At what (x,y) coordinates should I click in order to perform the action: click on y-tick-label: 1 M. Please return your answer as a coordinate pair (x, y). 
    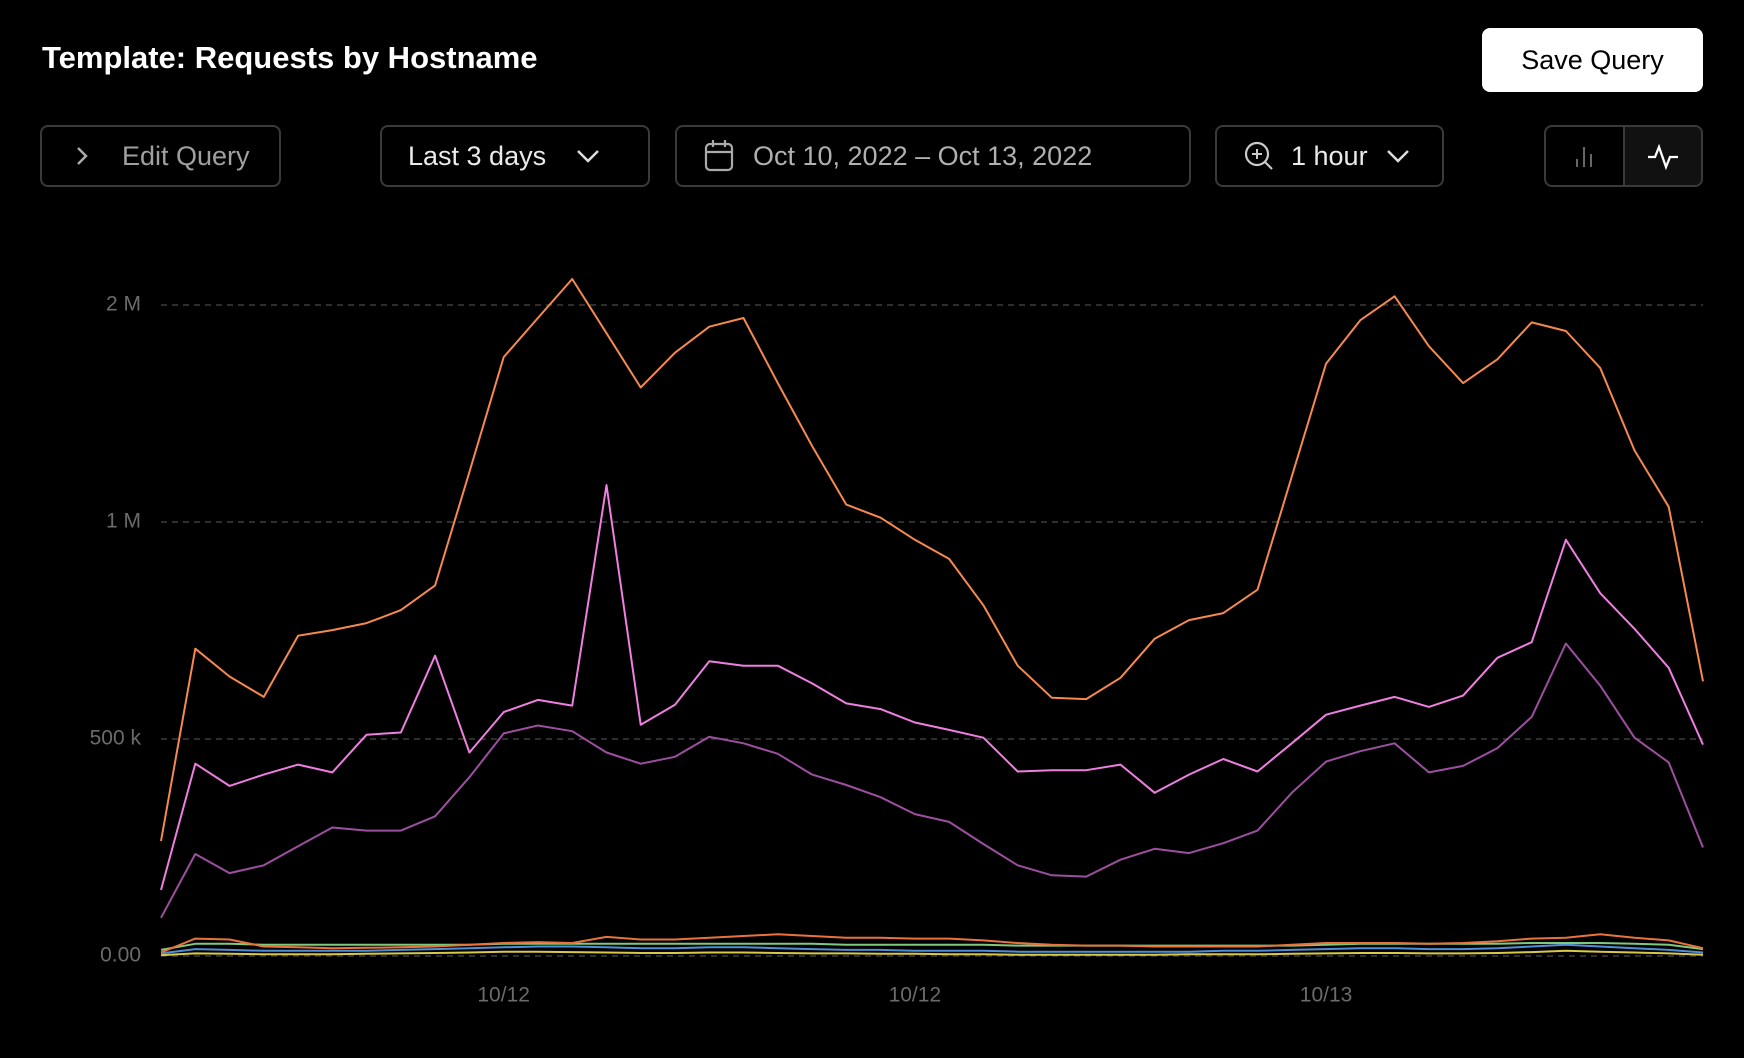
    Looking at the image, I should click on (123, 521).